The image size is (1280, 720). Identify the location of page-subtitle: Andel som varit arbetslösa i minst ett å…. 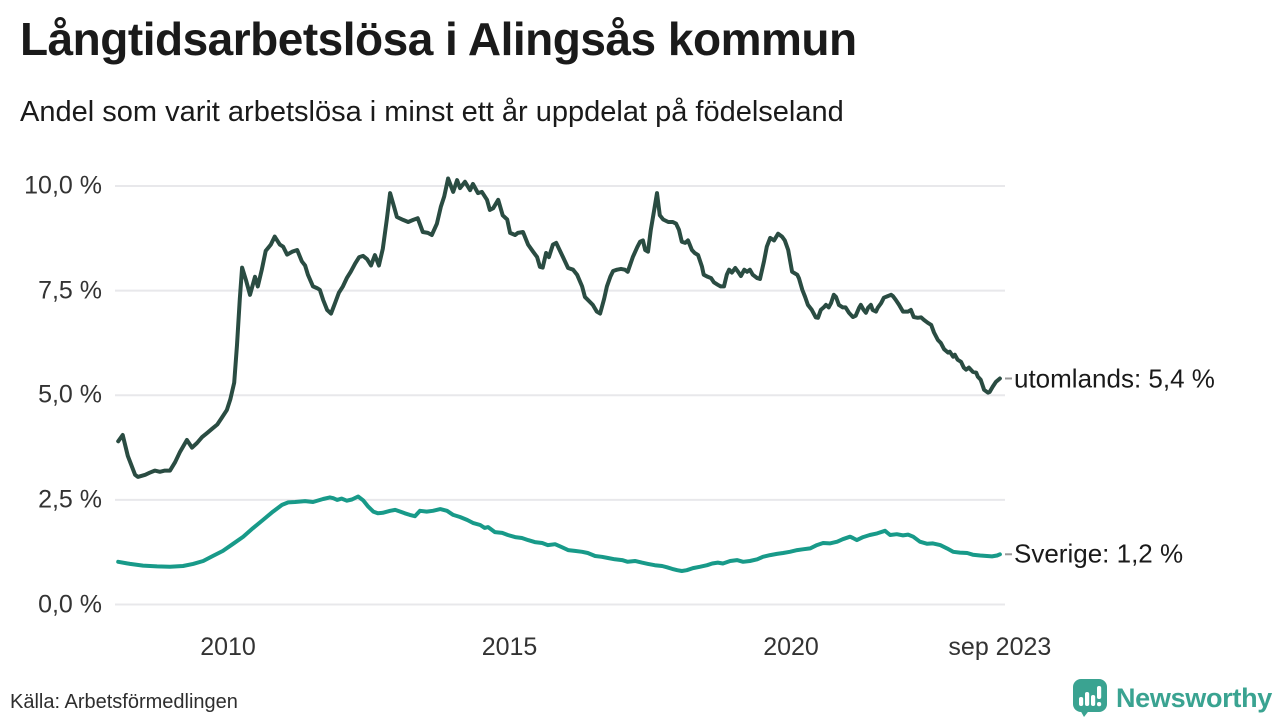
(432, 112).